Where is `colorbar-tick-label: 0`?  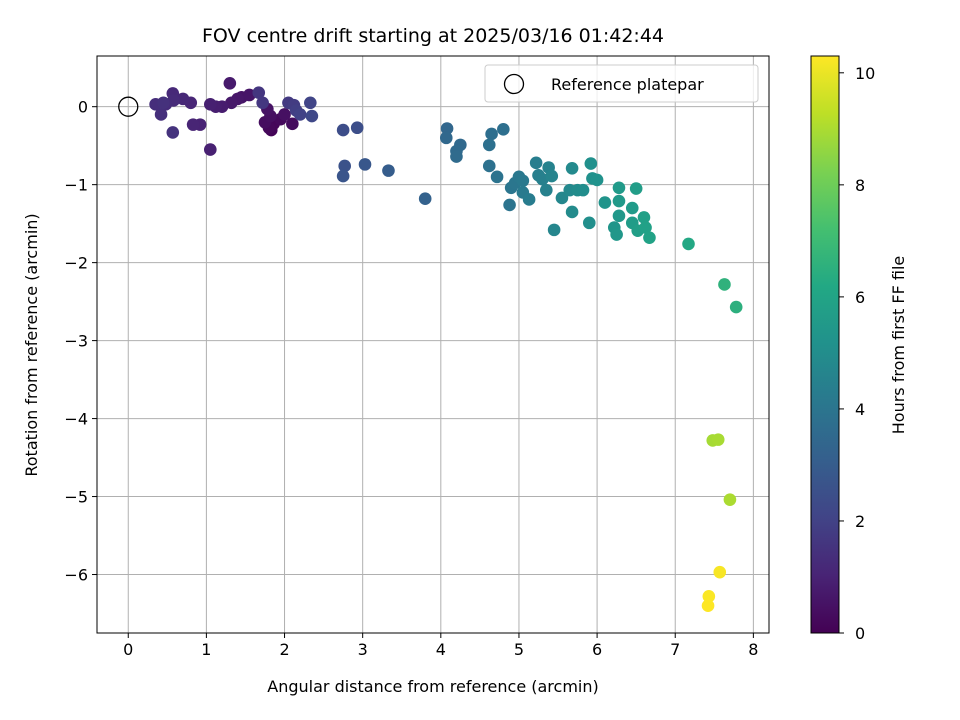
colorbar-tick-label: 0 is located at coordinates (860, 633).